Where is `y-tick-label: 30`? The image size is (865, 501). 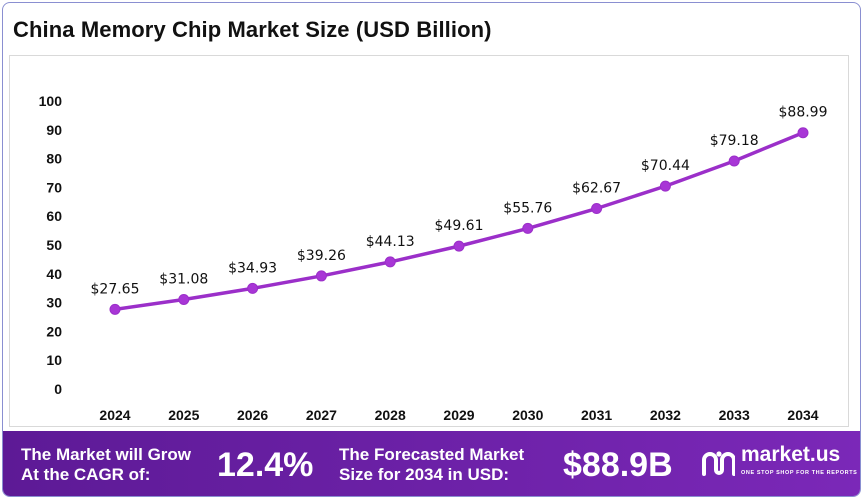
y-tick-label: 30 is located at coordinates (54, 303).